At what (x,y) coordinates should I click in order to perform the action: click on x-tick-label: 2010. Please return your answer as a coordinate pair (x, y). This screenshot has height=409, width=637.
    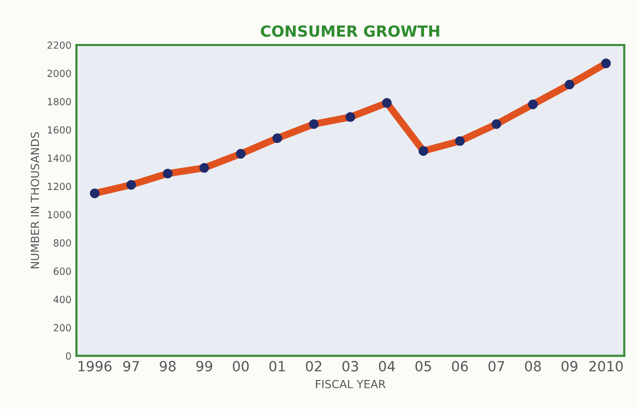
    Looking at the image, I should click on (606, 366).